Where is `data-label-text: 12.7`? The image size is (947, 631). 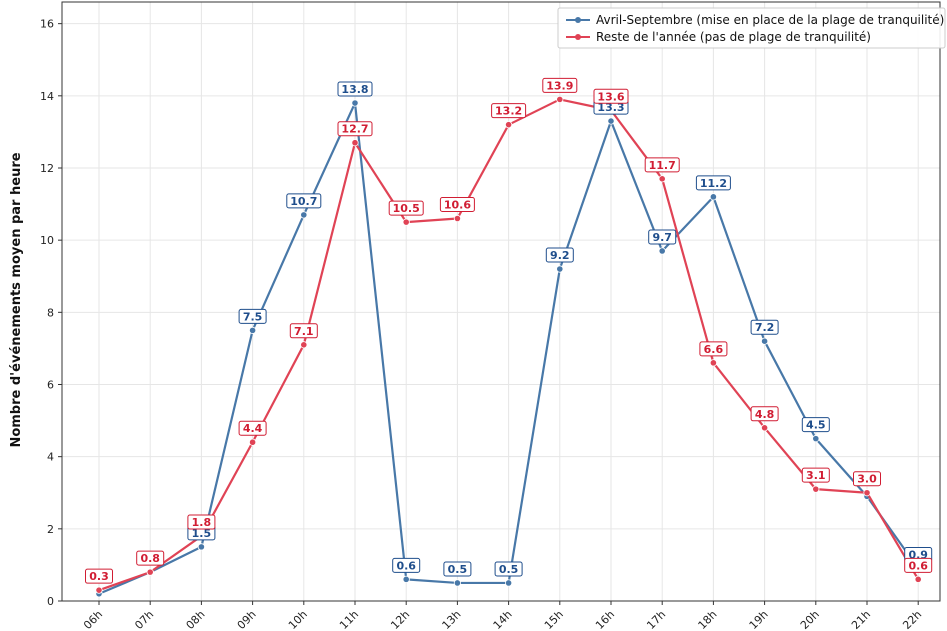 data-label-text: 12.7 is located at coordinates (354, 129).